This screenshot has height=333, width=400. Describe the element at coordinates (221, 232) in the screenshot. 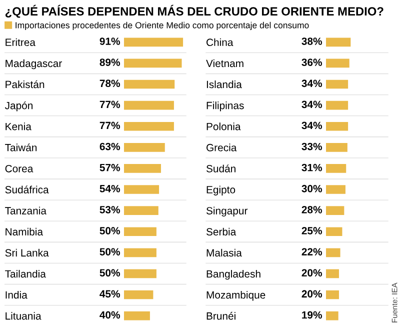

I see `y-tick-label: Serbia` at that location.